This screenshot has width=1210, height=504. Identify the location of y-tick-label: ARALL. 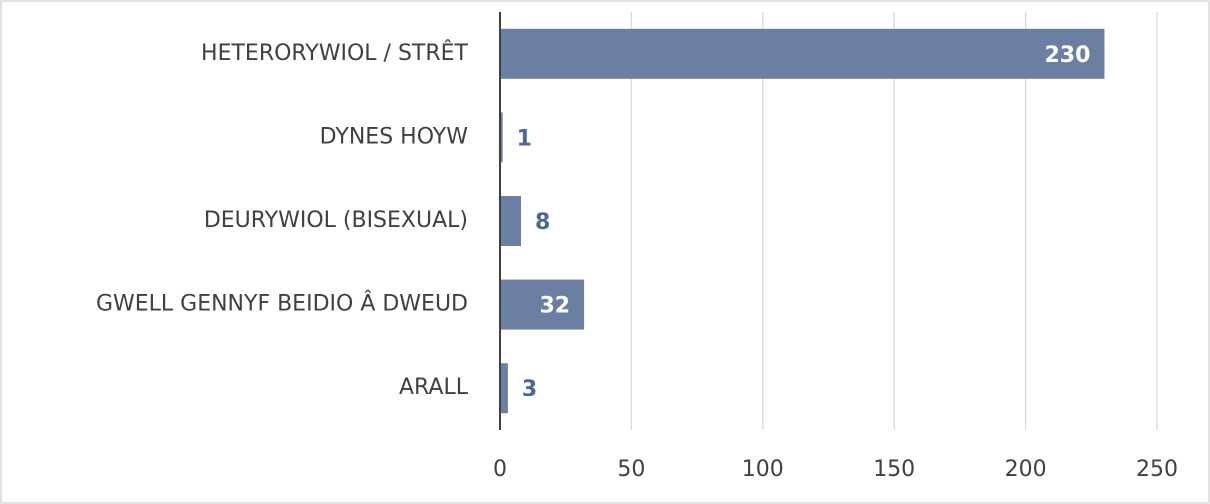
(434, 387).